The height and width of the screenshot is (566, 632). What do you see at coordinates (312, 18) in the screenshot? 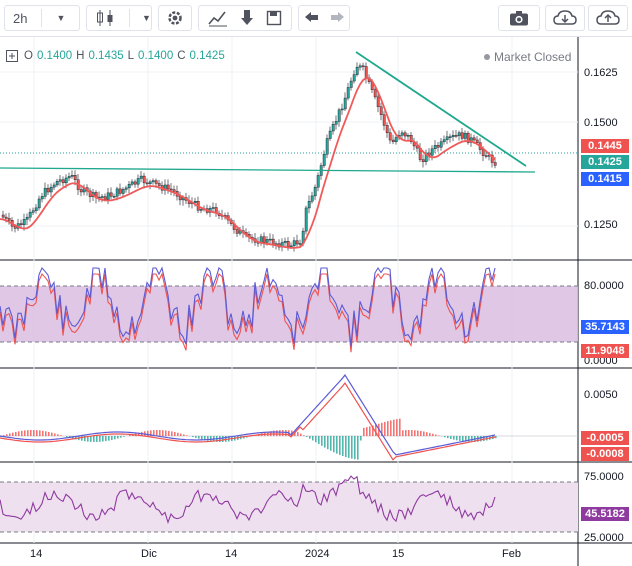
I see `undo-icon` at bounding box center [312, 18].